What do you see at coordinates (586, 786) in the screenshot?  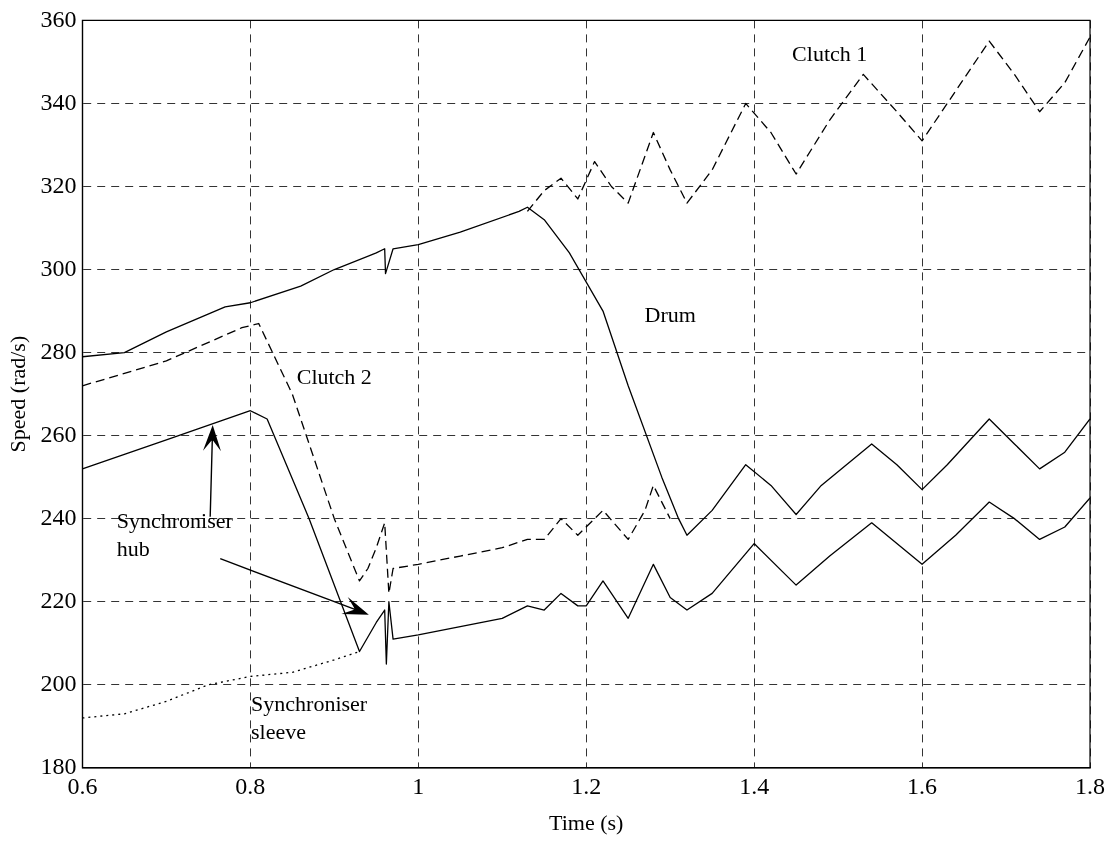 I see `x-tick-label: 1.2` at bounding box center [586, 786].